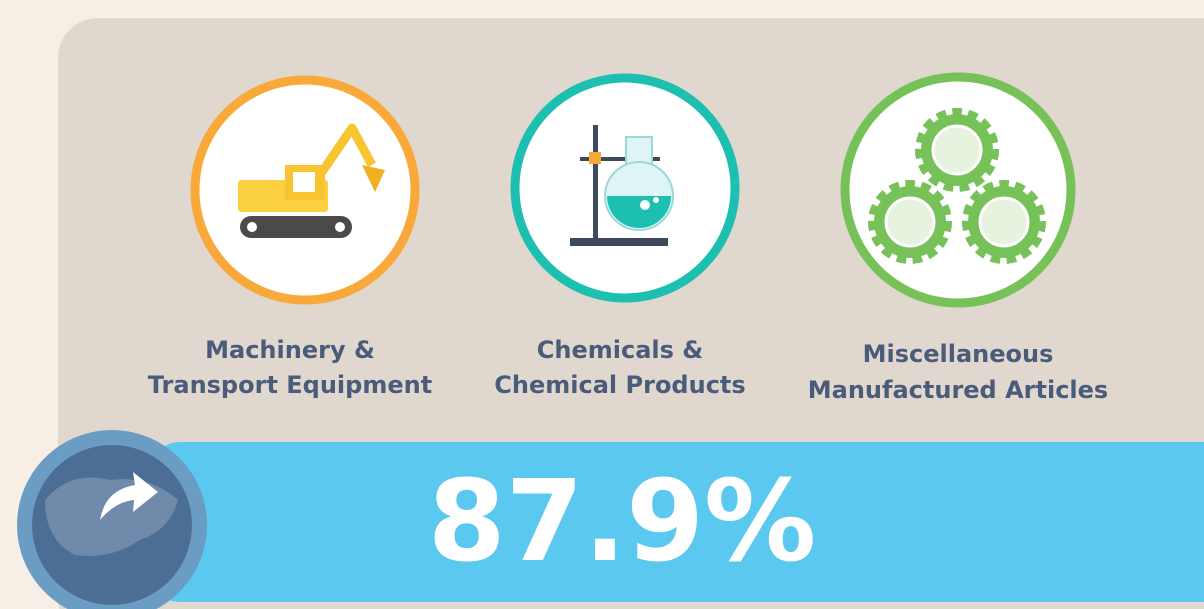  What do you see at coordinates (305, 190) in the screenshot?
I see `machinery-icon` at bounding box center [305, 190].